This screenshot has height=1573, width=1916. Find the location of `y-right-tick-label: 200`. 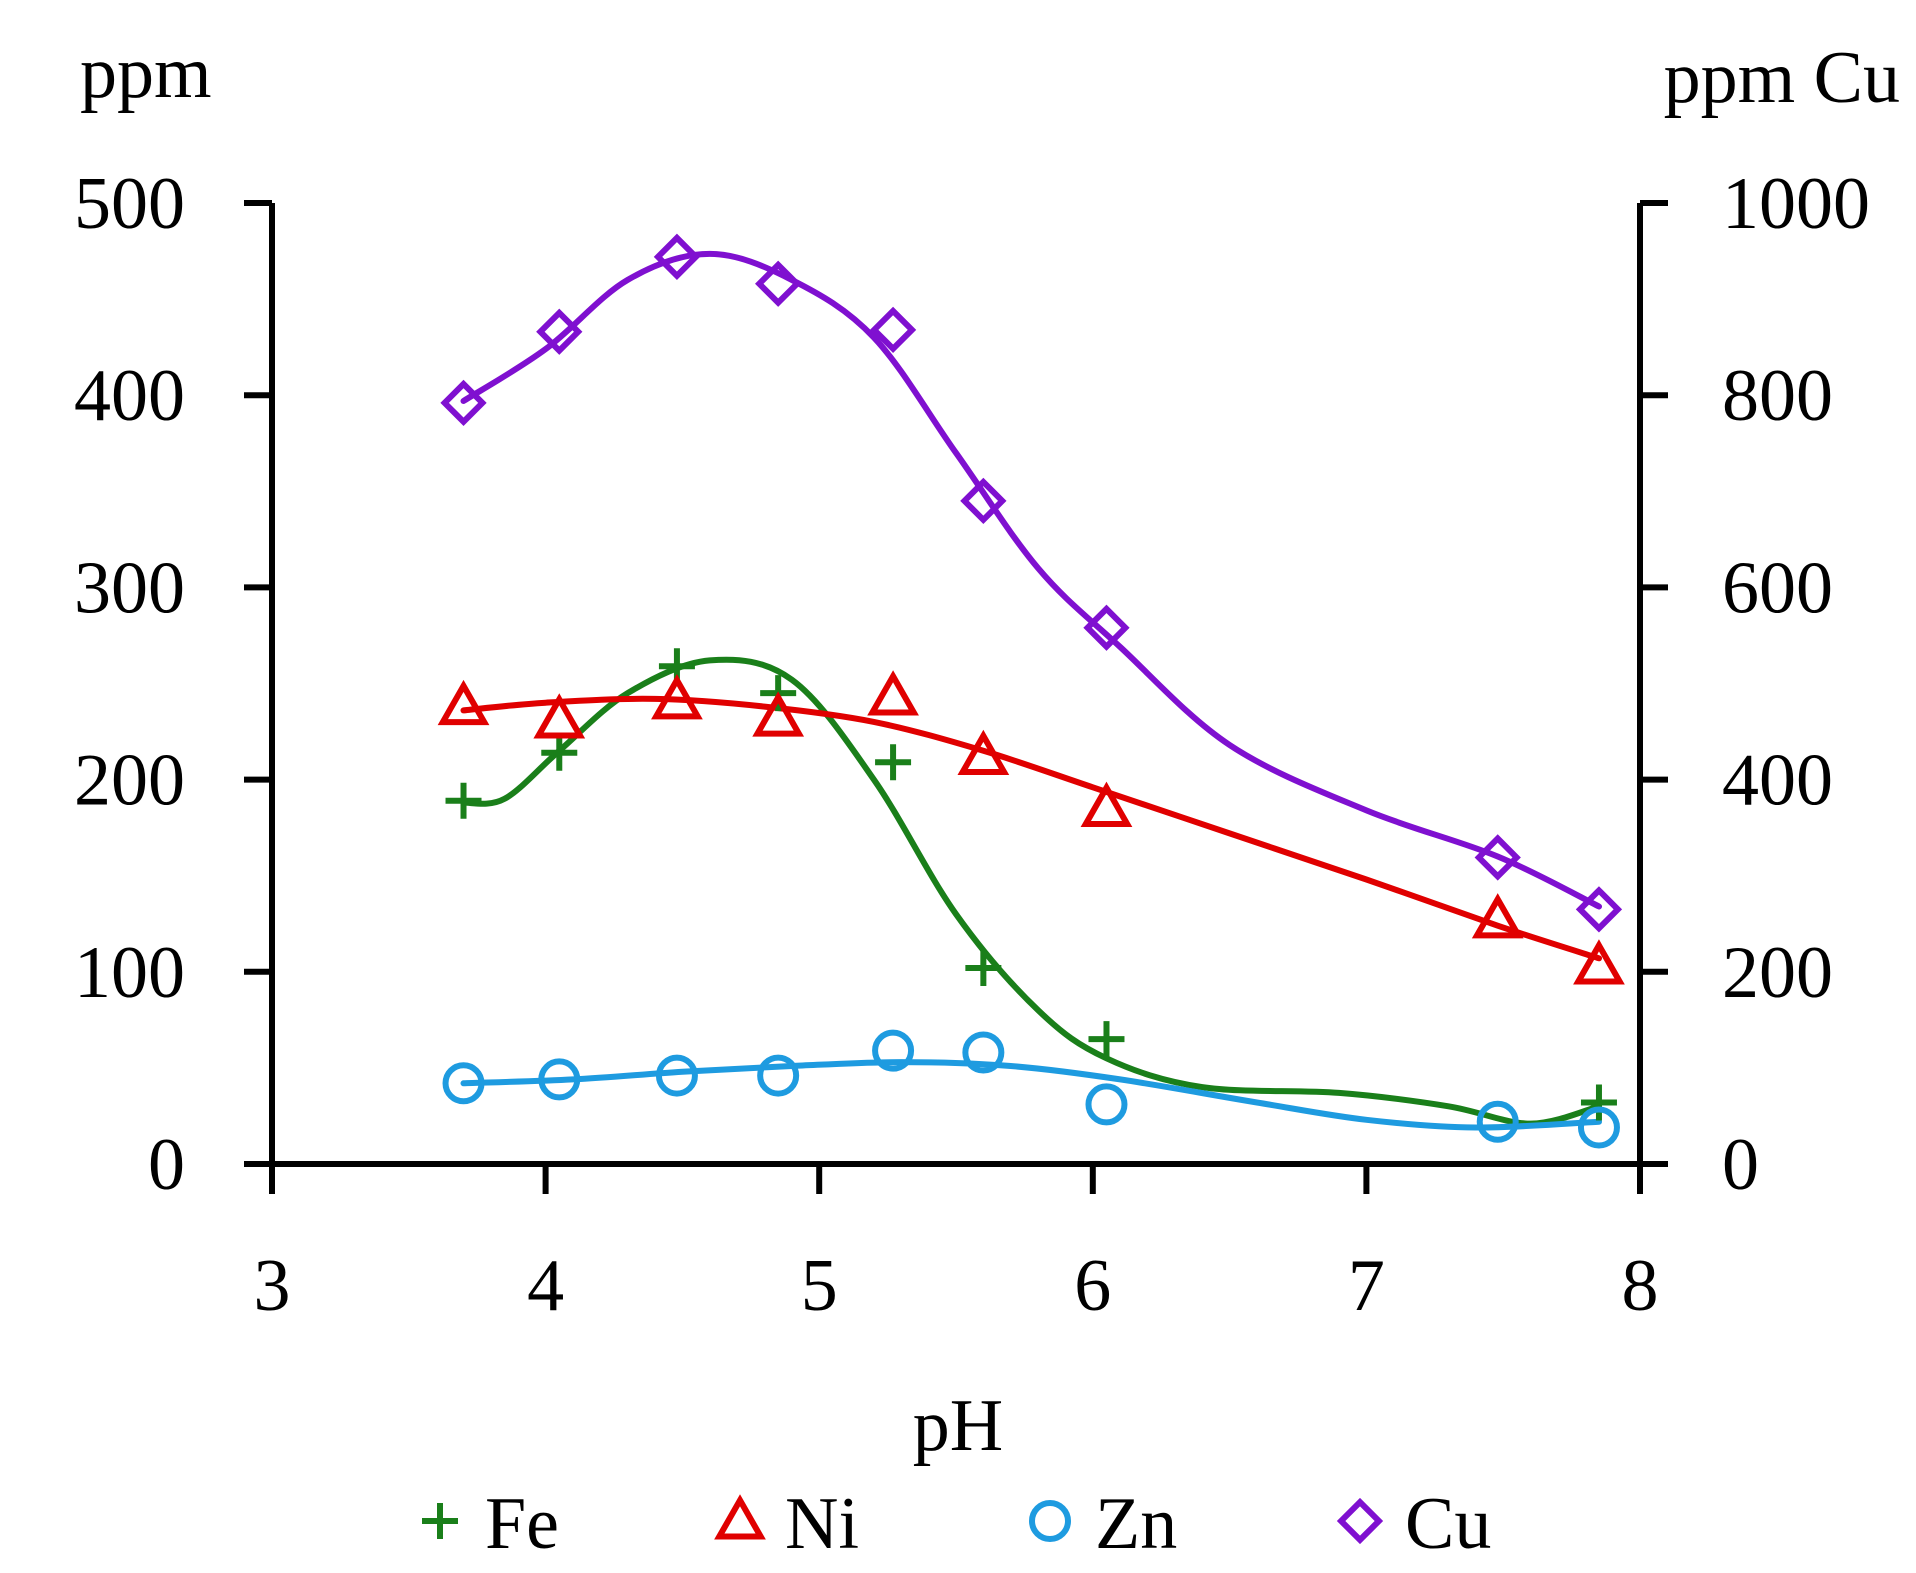

y-right-tick-label: 200 is located at coordinates (1777, 973).